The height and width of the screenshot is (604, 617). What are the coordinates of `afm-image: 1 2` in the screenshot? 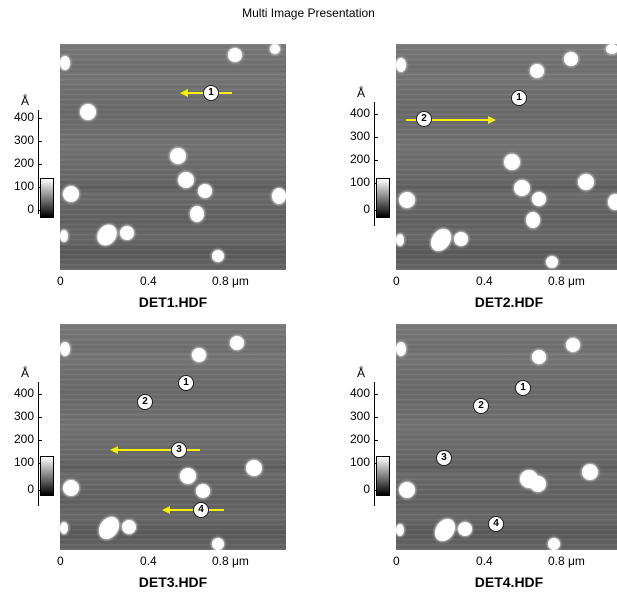 It's located at (506, 157).